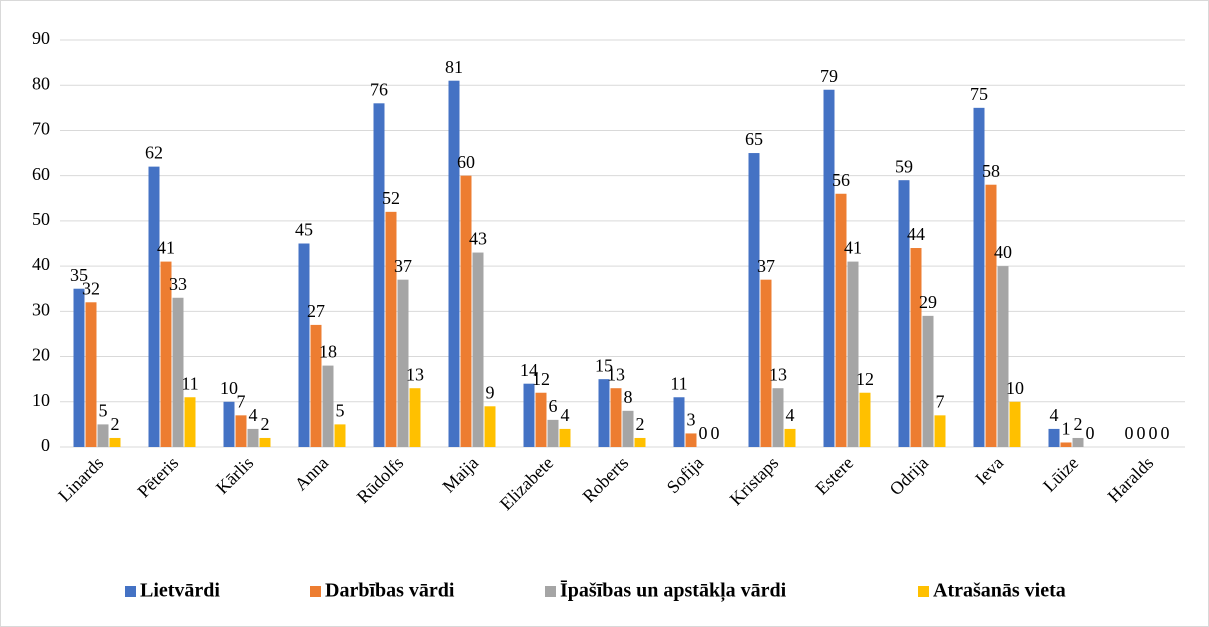  I want to click on data-label: 14, so click(529, 370).